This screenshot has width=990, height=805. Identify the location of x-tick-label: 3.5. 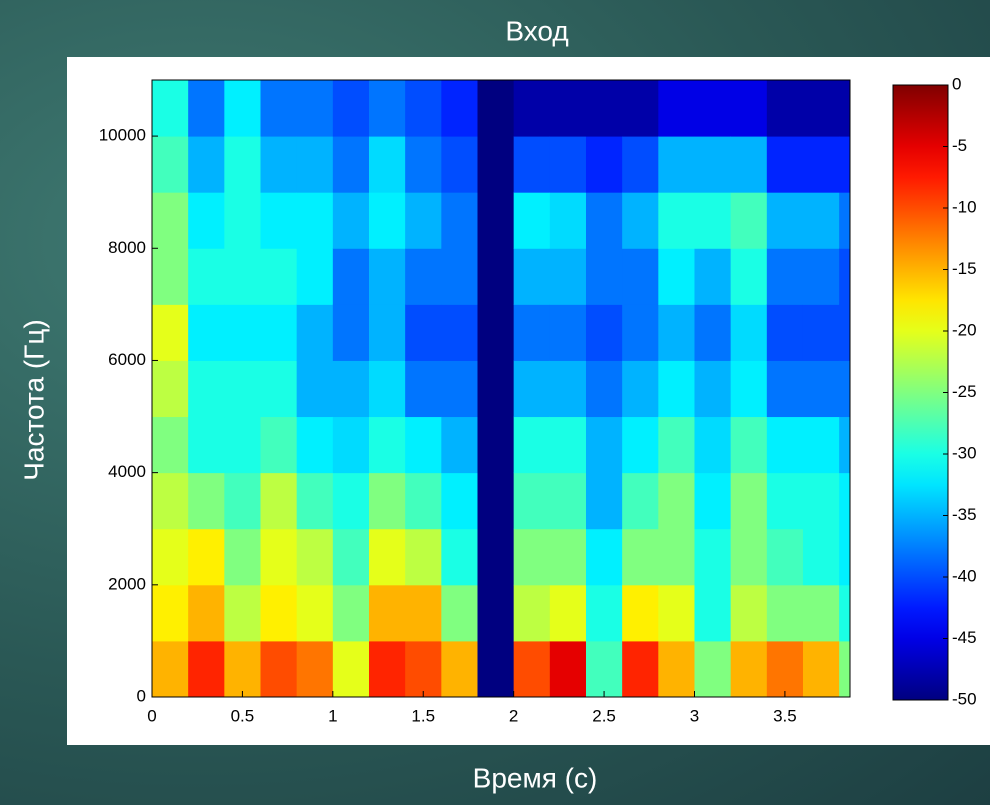
(785, 715).